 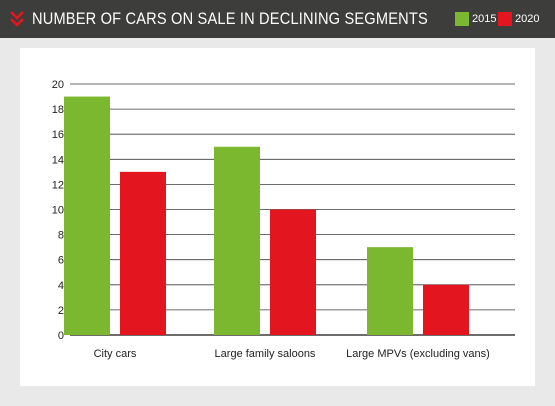 What do you see at coordinates (61, 286) in the screenshot?
I see `y-tick-label: 4` at bounding box center [61, 286].